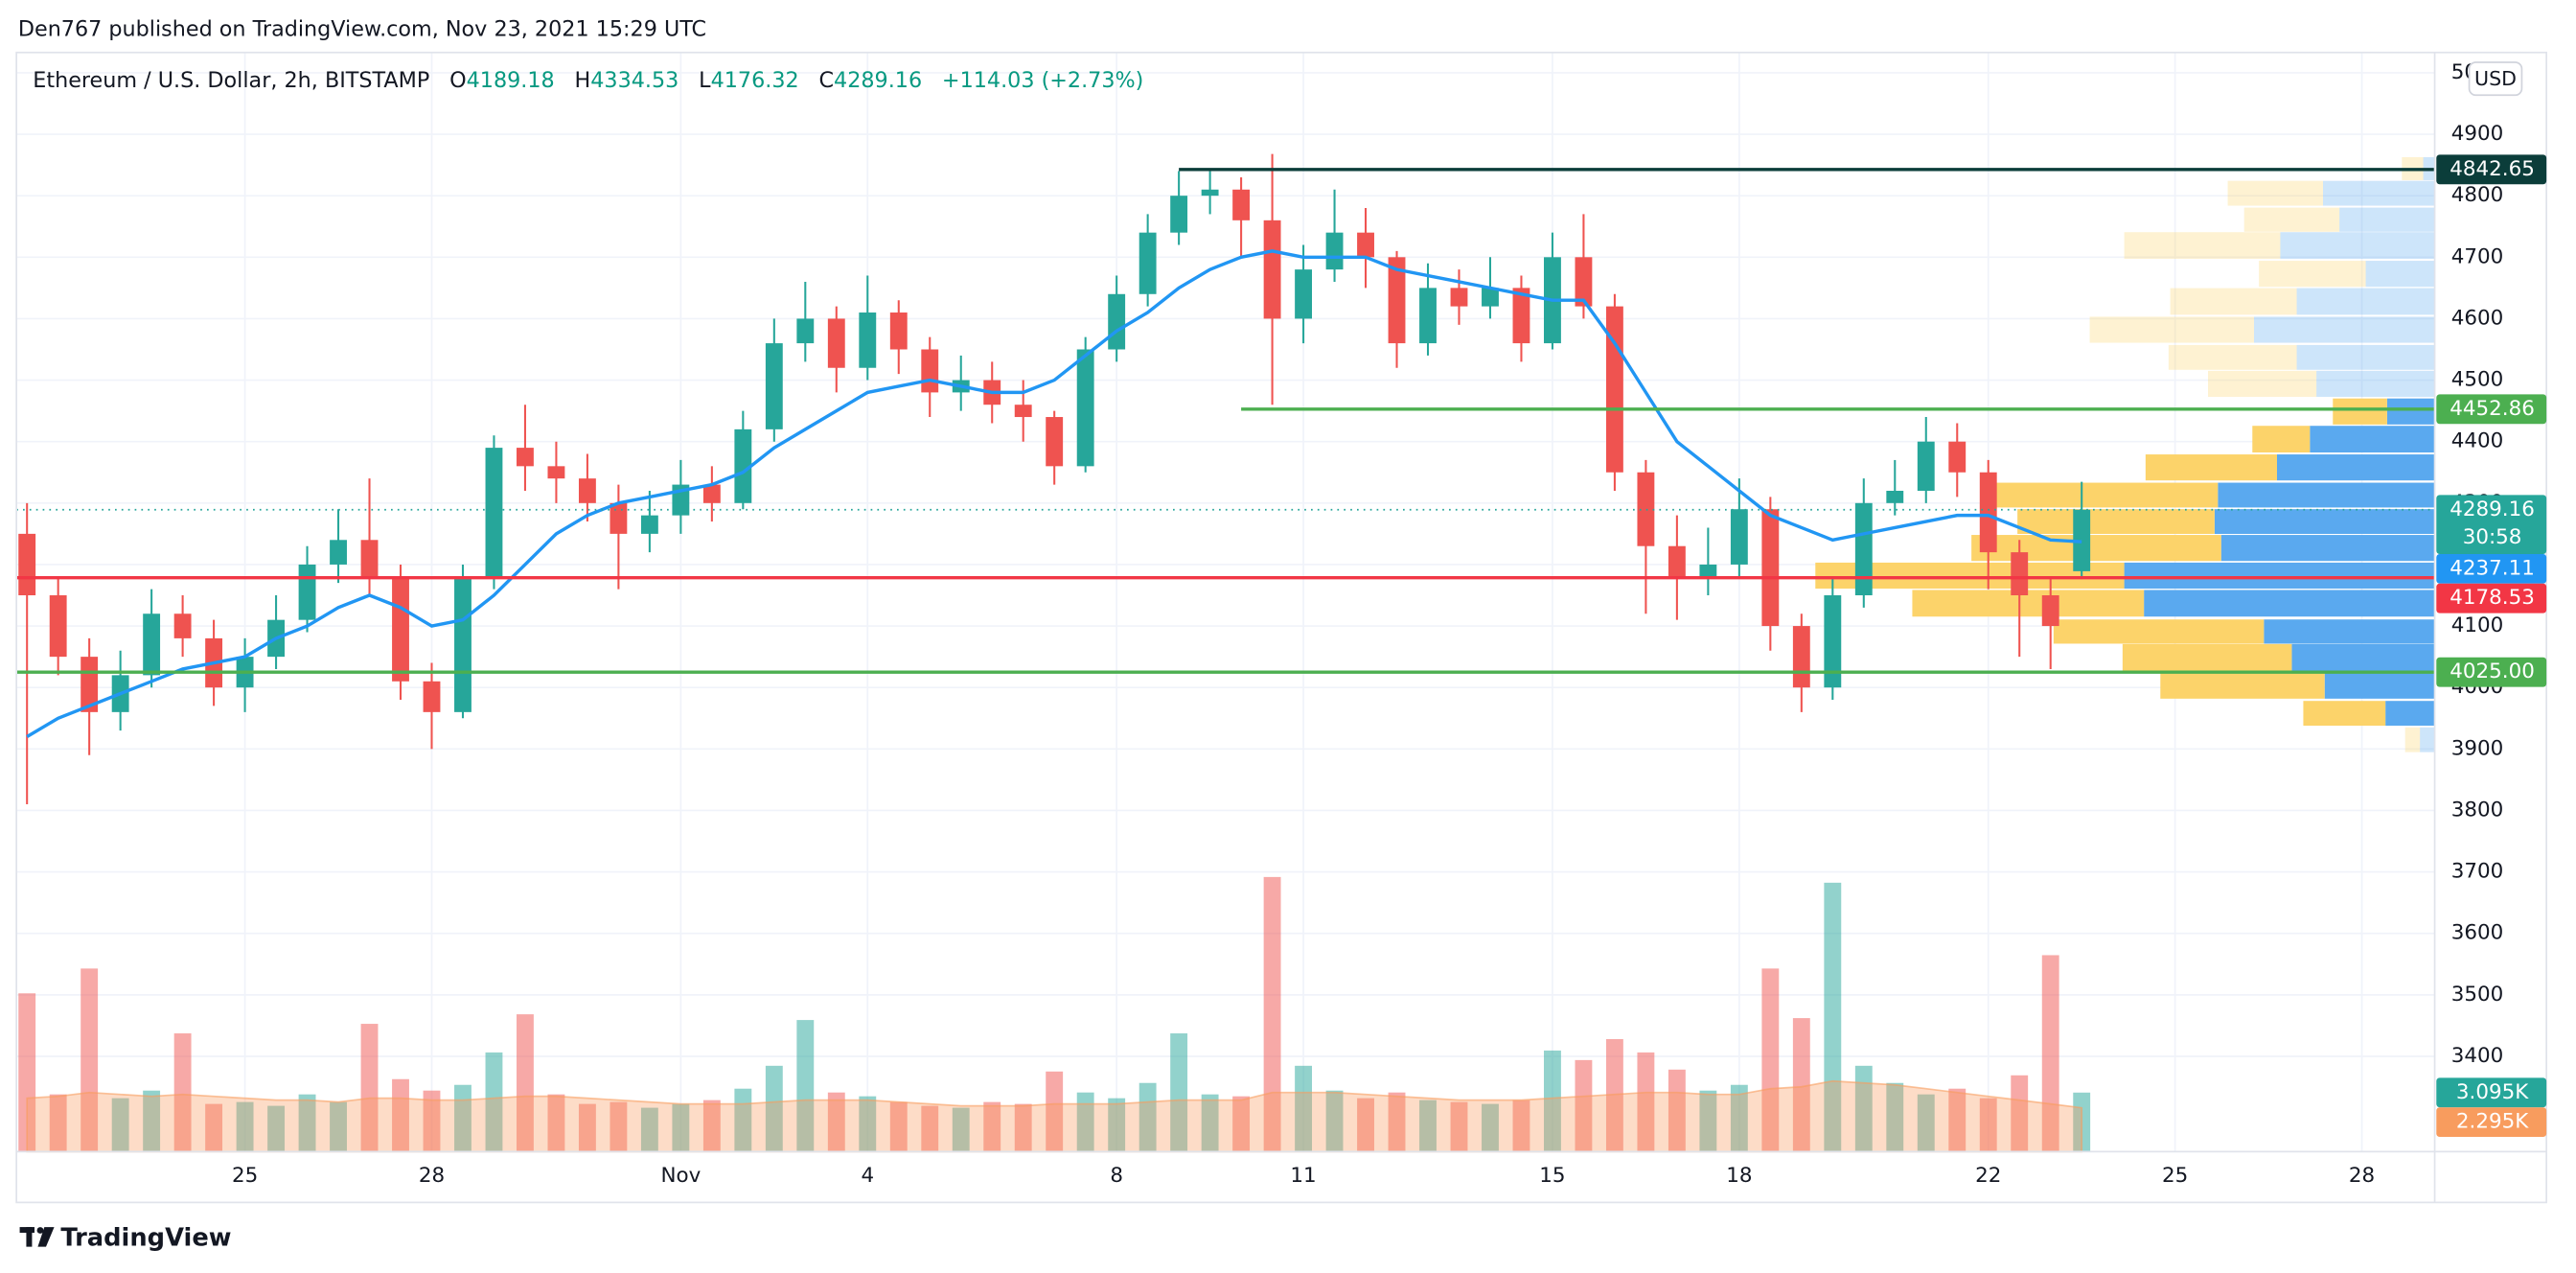 Image resolution: width=2576 pixels, height=1273 pixels. Describe the element at coordinates (245, 1176) in the screenshot. I see `x-tick-label: 25` at that location.